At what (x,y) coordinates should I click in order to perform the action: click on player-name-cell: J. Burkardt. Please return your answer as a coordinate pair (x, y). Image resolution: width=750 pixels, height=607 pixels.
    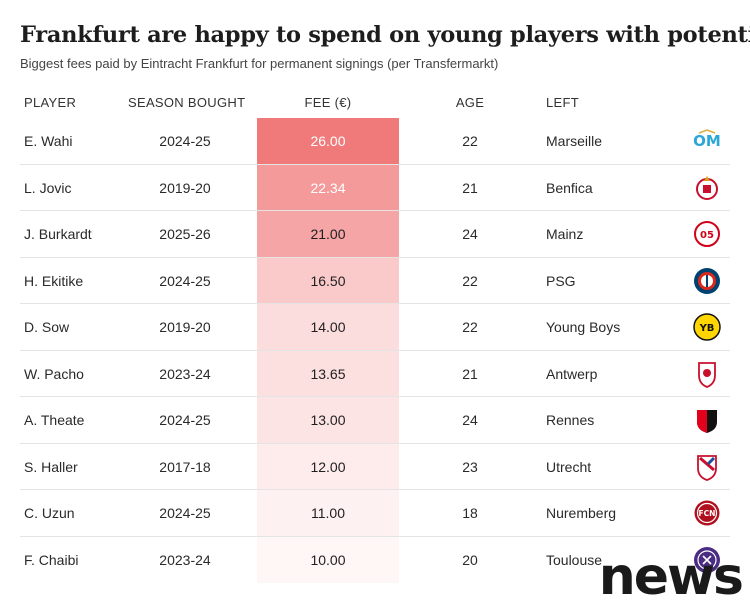
    Looking at the image, I should click on (58, 234).